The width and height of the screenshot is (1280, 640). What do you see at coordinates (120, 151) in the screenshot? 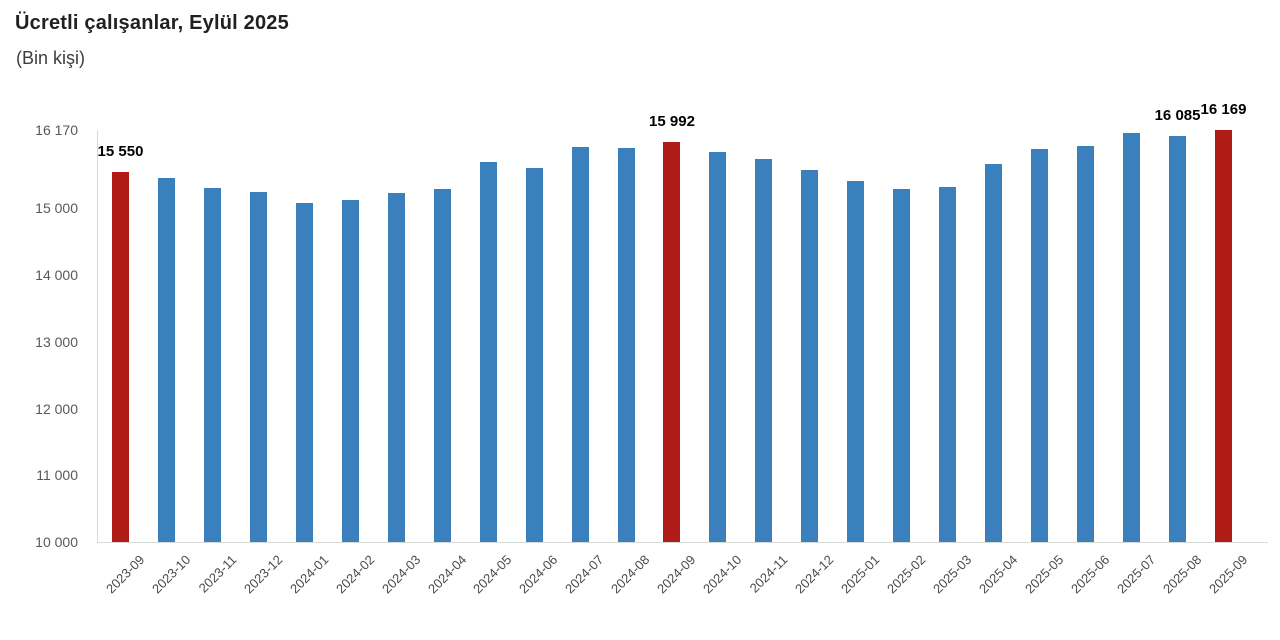
I see `value-label-2023-09: 15 550` at bounding box center [120, 151].